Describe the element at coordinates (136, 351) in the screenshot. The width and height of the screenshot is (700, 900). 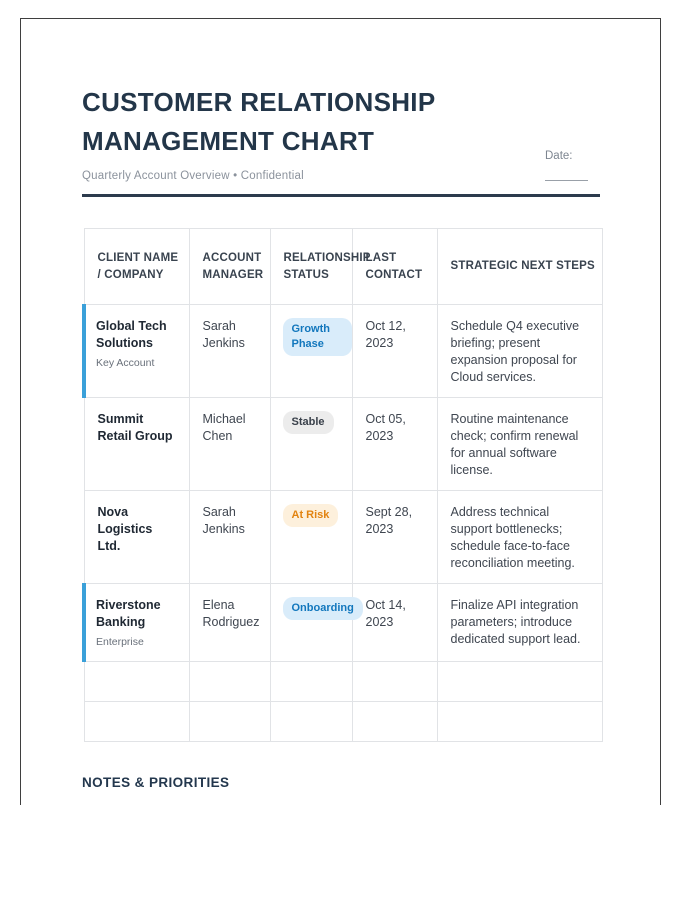
I see `client-cell: Global Tech Solutions Key Account` at that location.